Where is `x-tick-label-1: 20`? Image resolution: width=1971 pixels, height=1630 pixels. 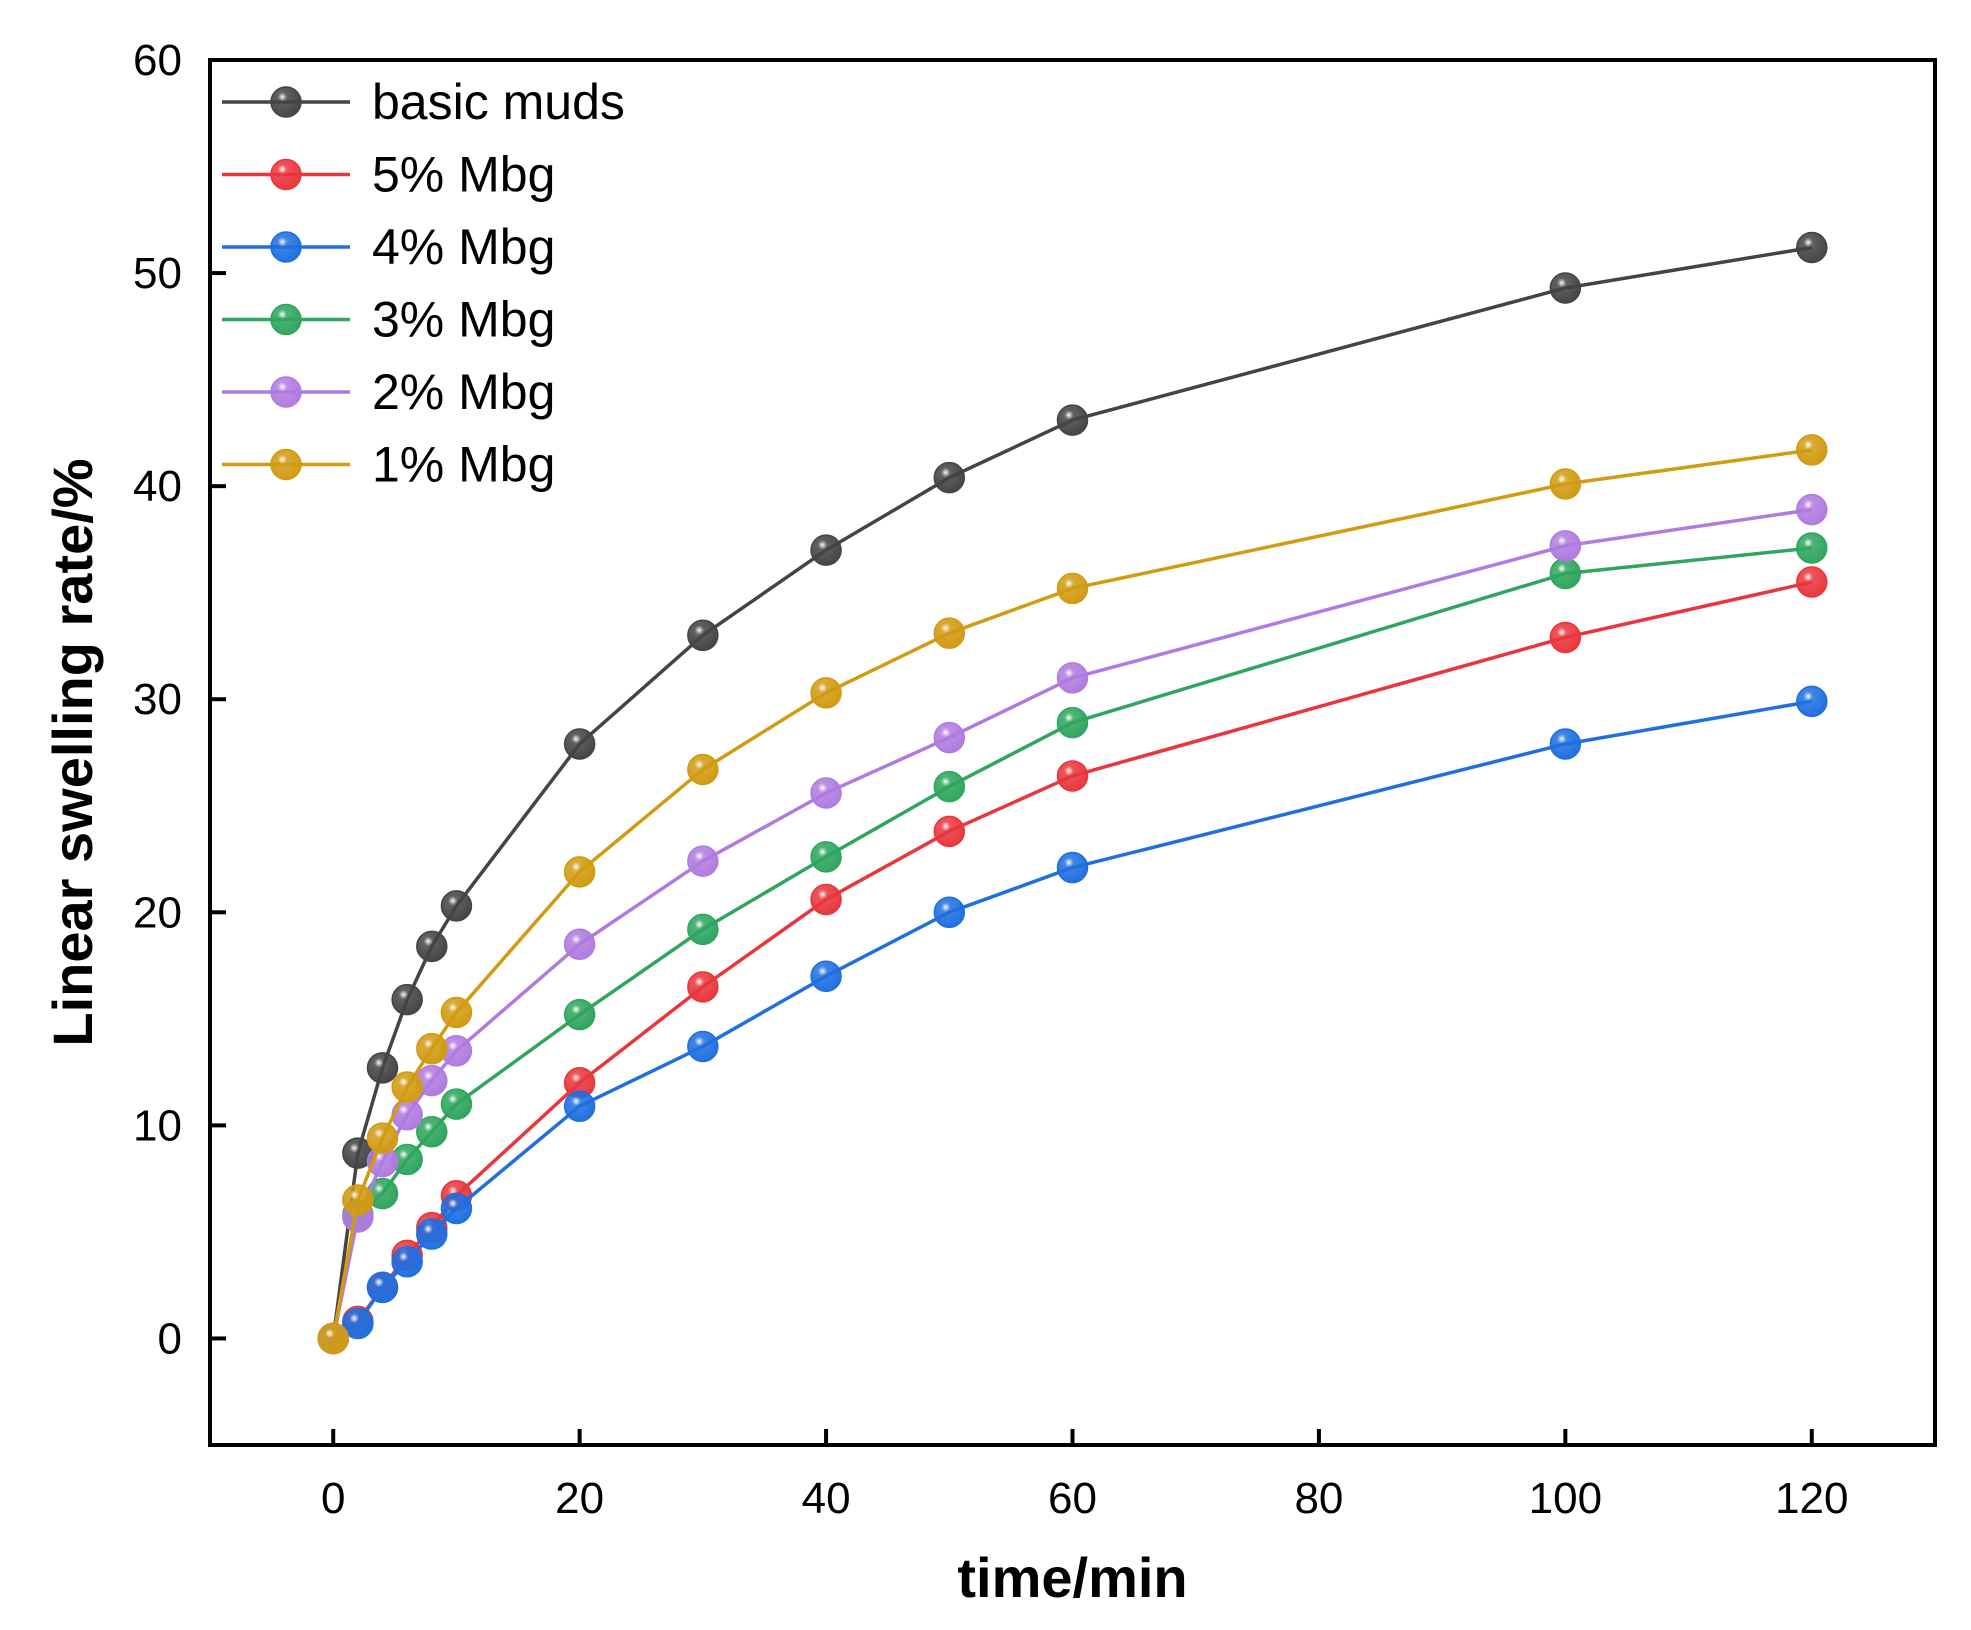 x-tick-label-1: 20 is located at coordinates (579, 1498).